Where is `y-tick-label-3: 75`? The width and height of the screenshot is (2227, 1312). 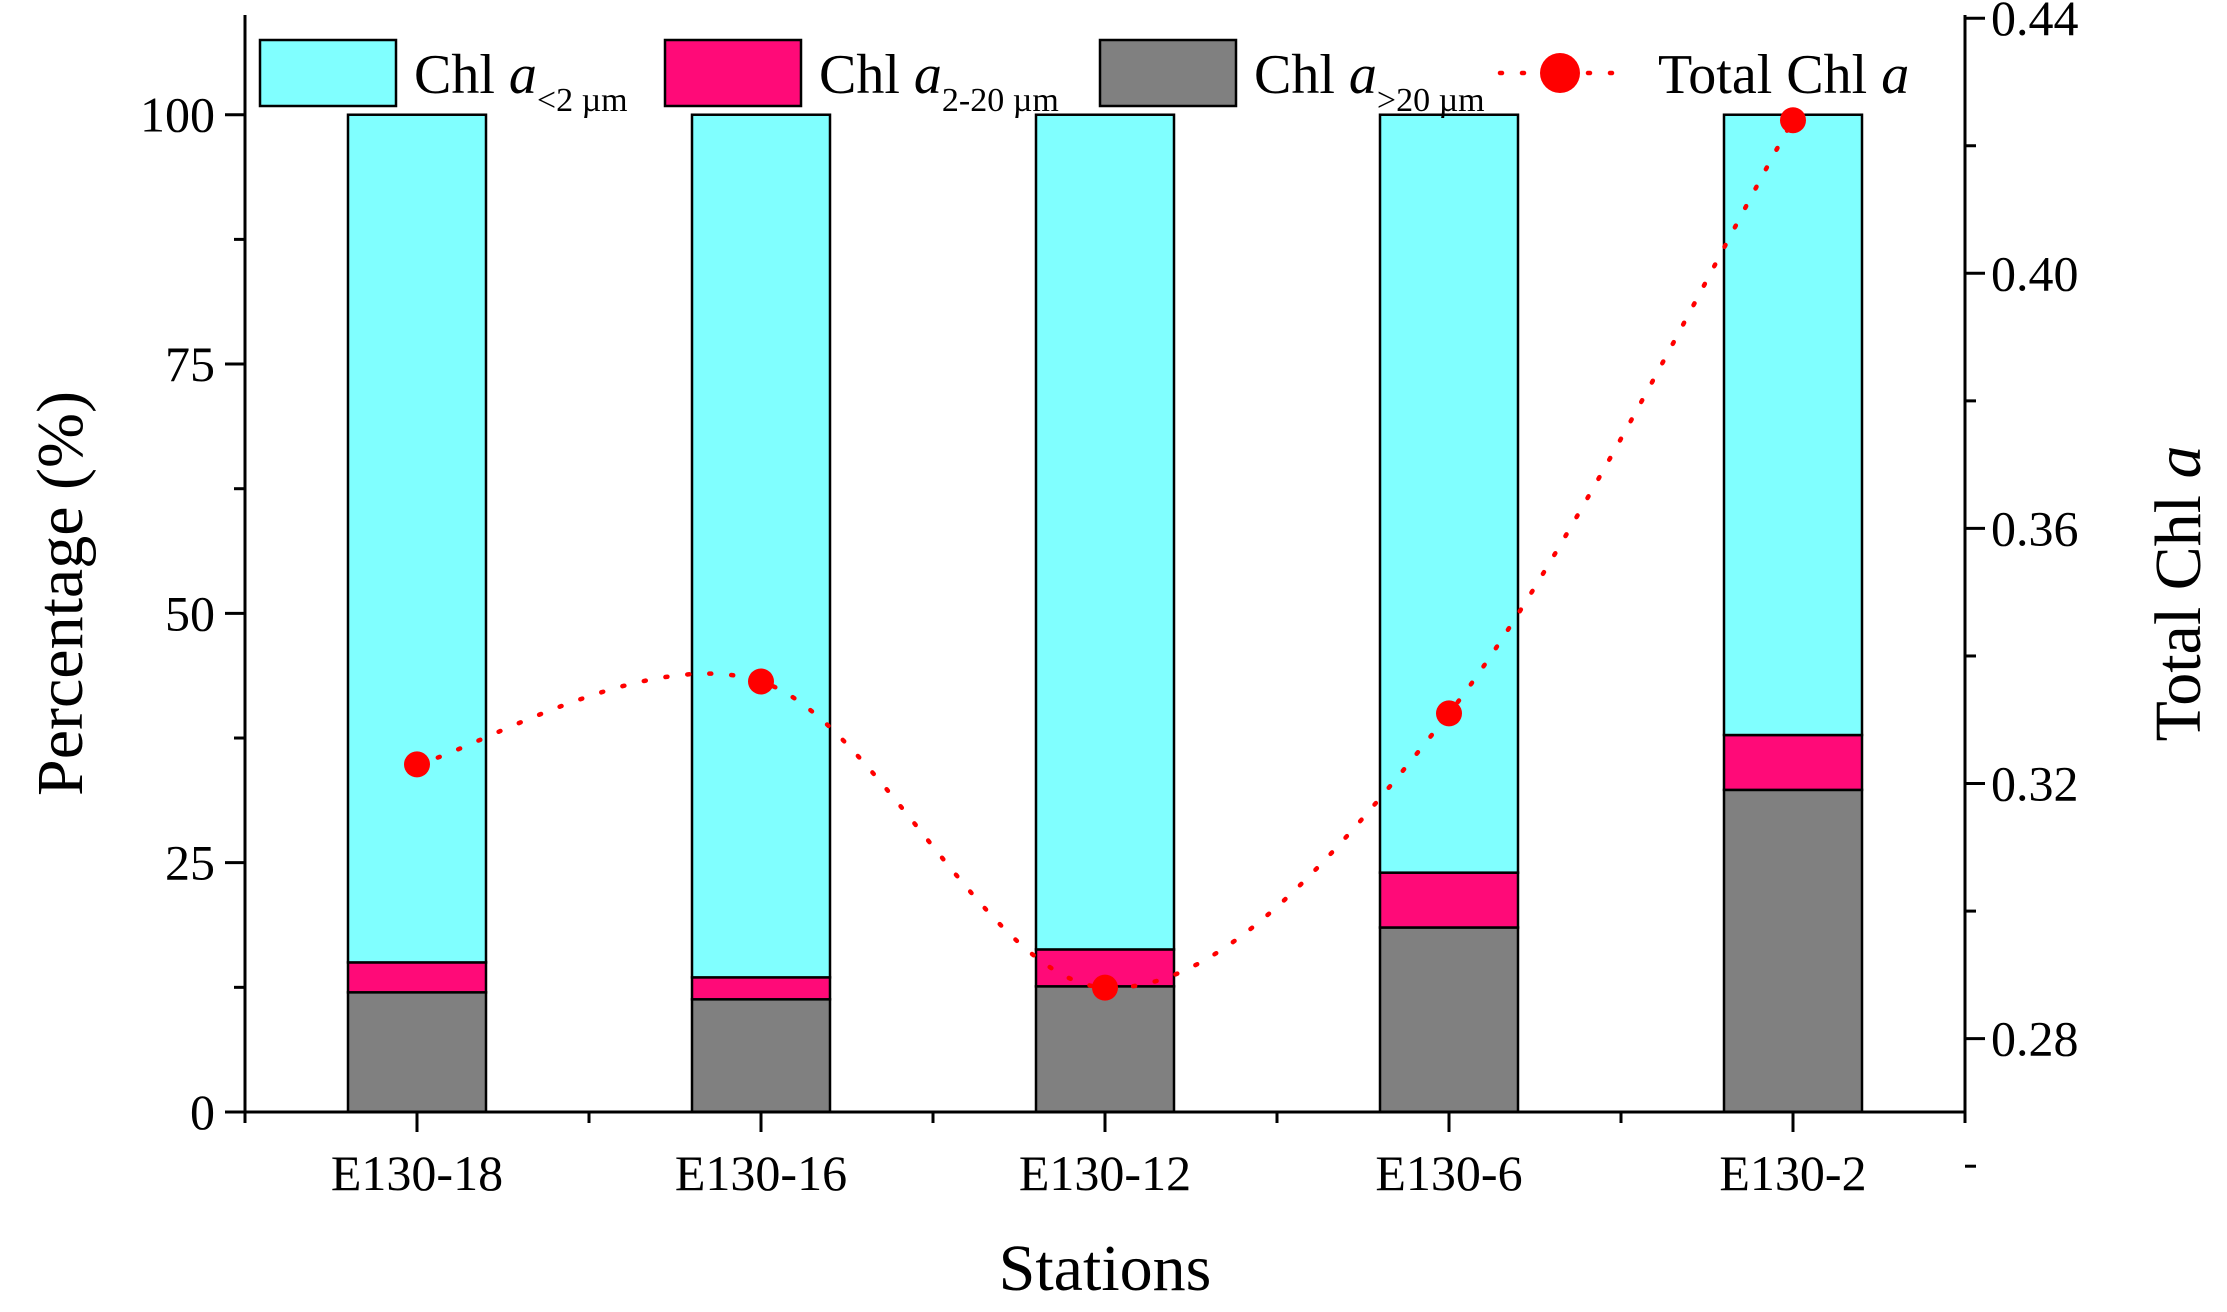
y-tick-label-3: 75 is located at coordinates (190, 364).